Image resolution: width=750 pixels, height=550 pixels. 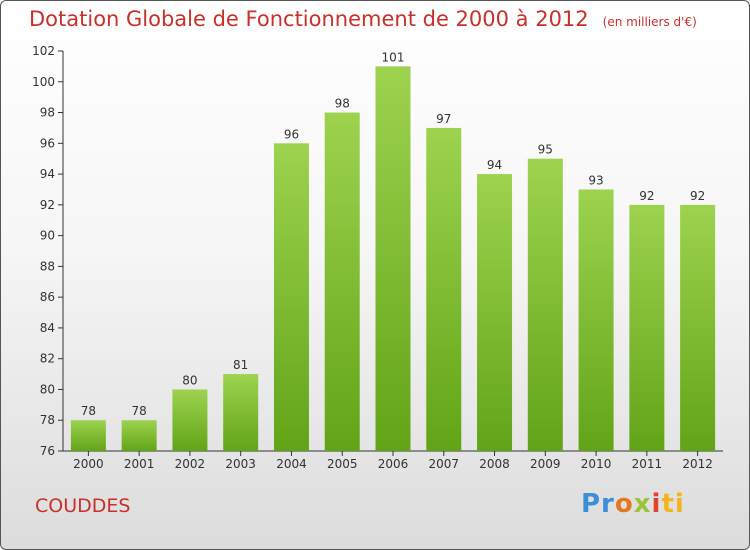 What do you see at coordinates (190, 464) in the screenshot?
I see `x-tick-label: 2002` at bounding box center [190, 464].